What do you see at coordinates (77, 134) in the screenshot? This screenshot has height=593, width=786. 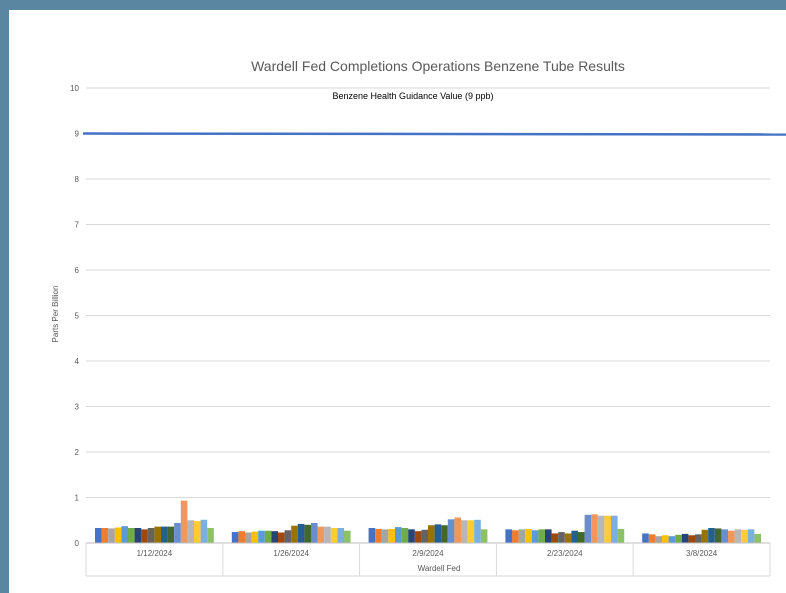 I see `y-tick-label: 9` at bounding box center [77, 134].